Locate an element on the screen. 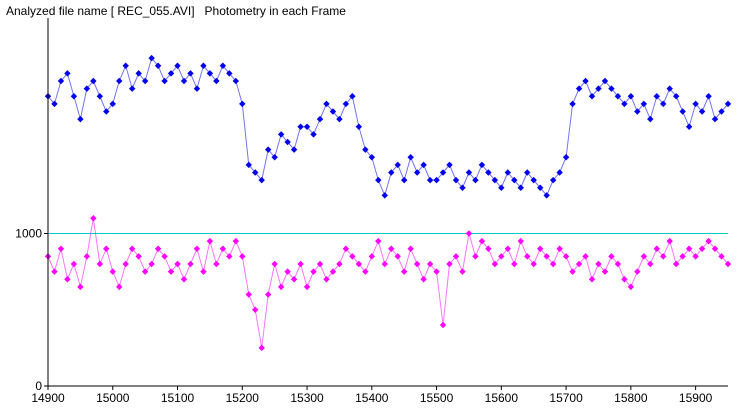 This screenshot has width=736, height=415. x-tick-label: 14900 is located at coordinates (48, 398).